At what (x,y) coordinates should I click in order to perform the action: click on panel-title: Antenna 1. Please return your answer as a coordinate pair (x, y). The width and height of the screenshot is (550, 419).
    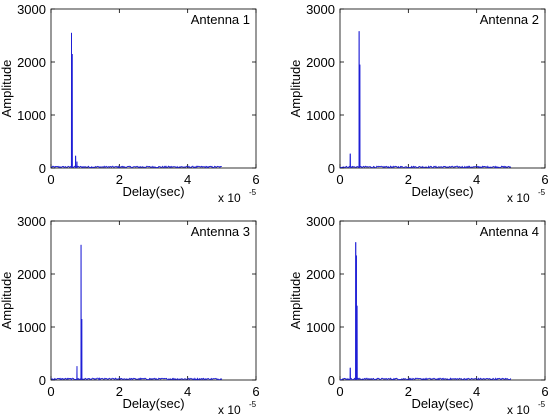
    Looking at the image, I should click on (220, 19).